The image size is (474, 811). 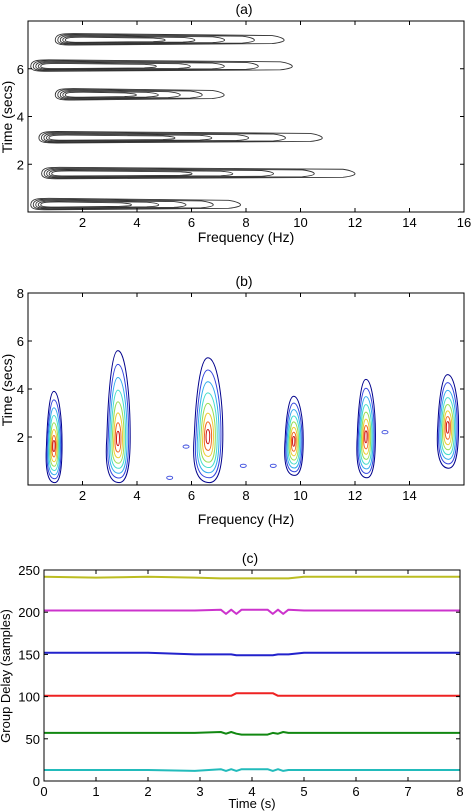 What do you see at coordinates (29, 612) in the screenshot?
I see `chart-c-ytick-label: 200` at bounding box center [29, 612].